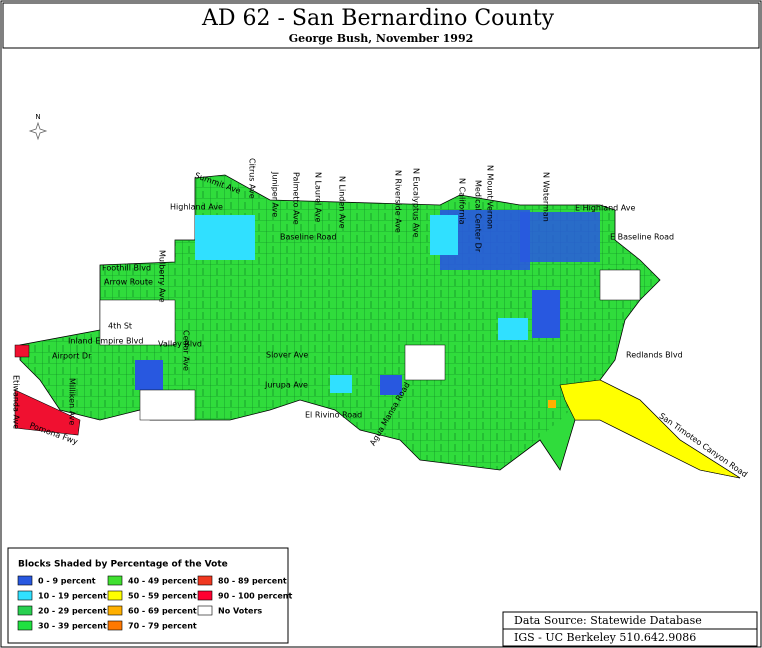  I want to click on legend-label: 50 - 59 percent, so click(162, 596).